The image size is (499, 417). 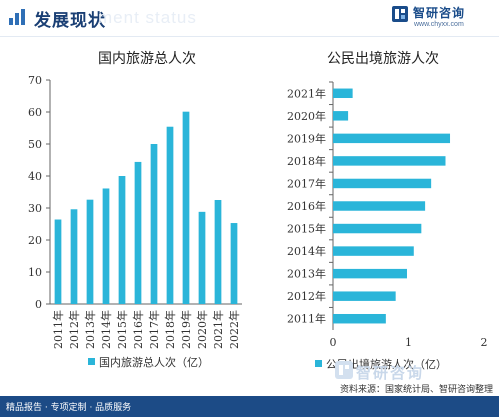 I want to click on x-tick-label: 2019年, so click(x=186, y=329).